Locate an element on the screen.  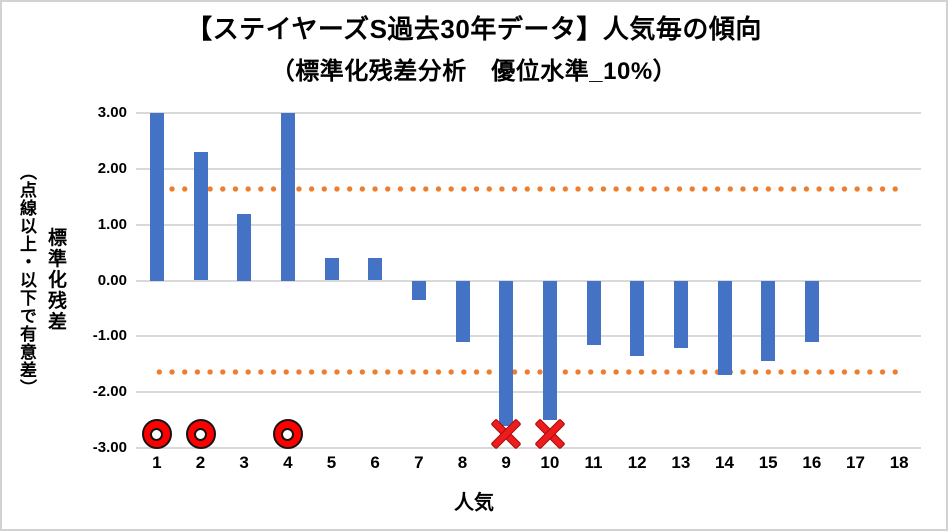
x-tick-label: 4 is located at coordinates (288, 462).